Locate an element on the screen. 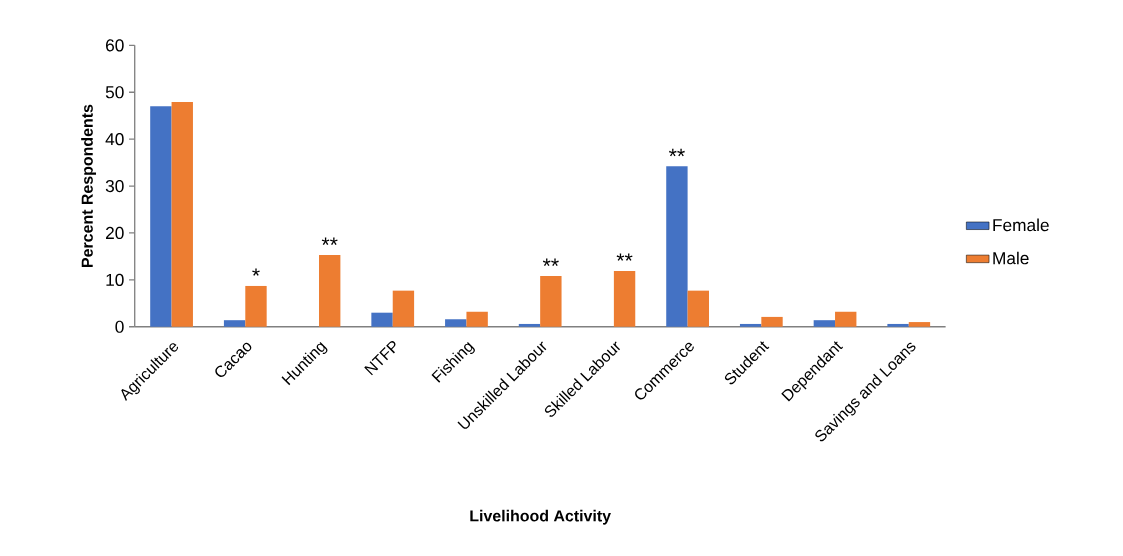 The image size is (1123, 556). y-axis-title: Percent Respondents is located at coordinates (89, 185).